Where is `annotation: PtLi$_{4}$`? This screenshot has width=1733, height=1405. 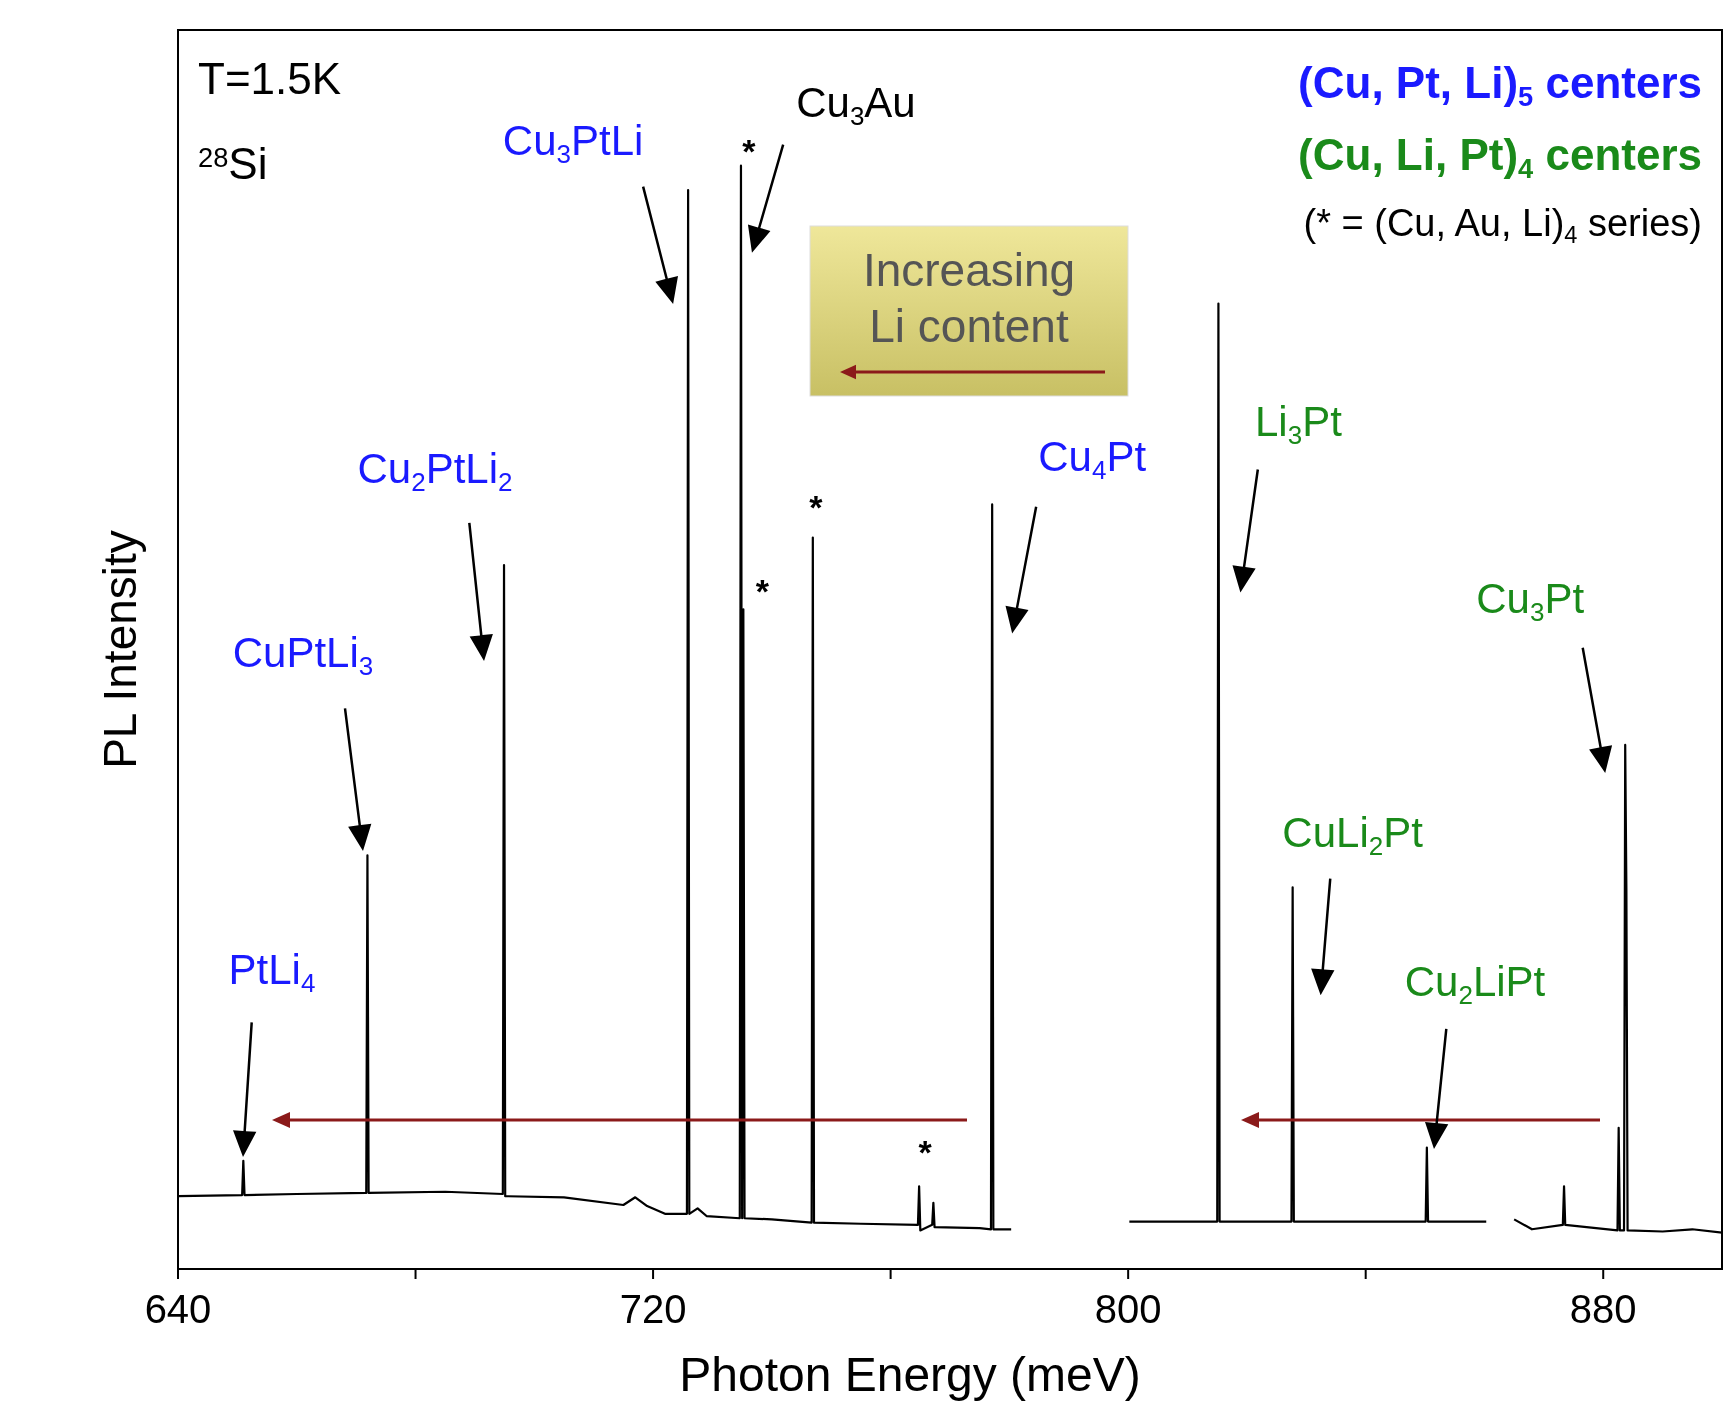
annotation: PtLi$_{4}$ is located at coordinates (272, 972).